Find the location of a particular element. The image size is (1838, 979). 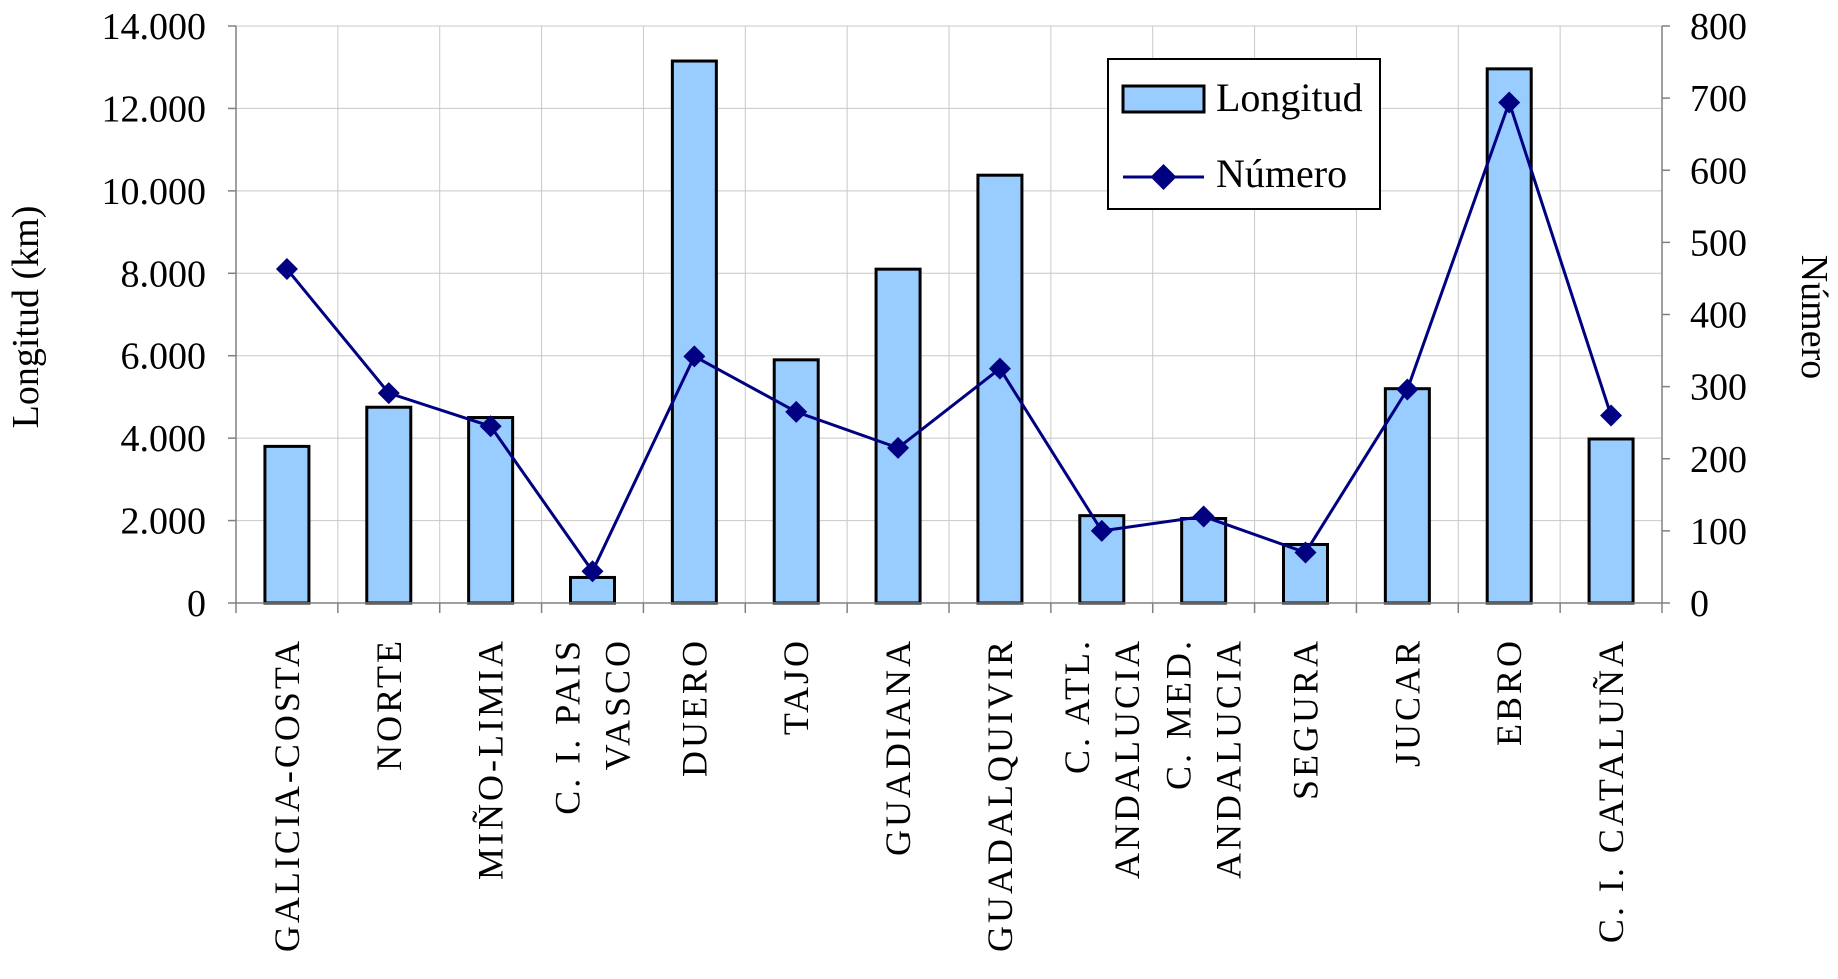

y2-tick-label: 100 is located at coordinates (1718, 532).